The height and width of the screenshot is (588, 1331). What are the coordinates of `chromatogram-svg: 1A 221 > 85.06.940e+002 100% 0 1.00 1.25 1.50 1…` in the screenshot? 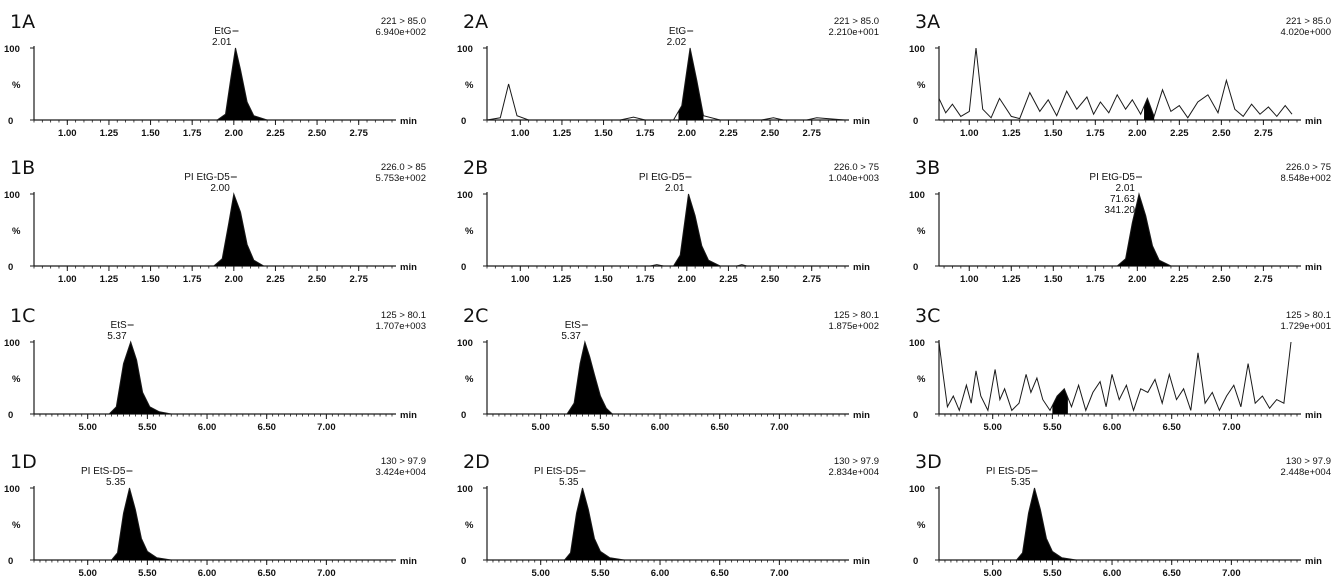 It's located at (215, 75).